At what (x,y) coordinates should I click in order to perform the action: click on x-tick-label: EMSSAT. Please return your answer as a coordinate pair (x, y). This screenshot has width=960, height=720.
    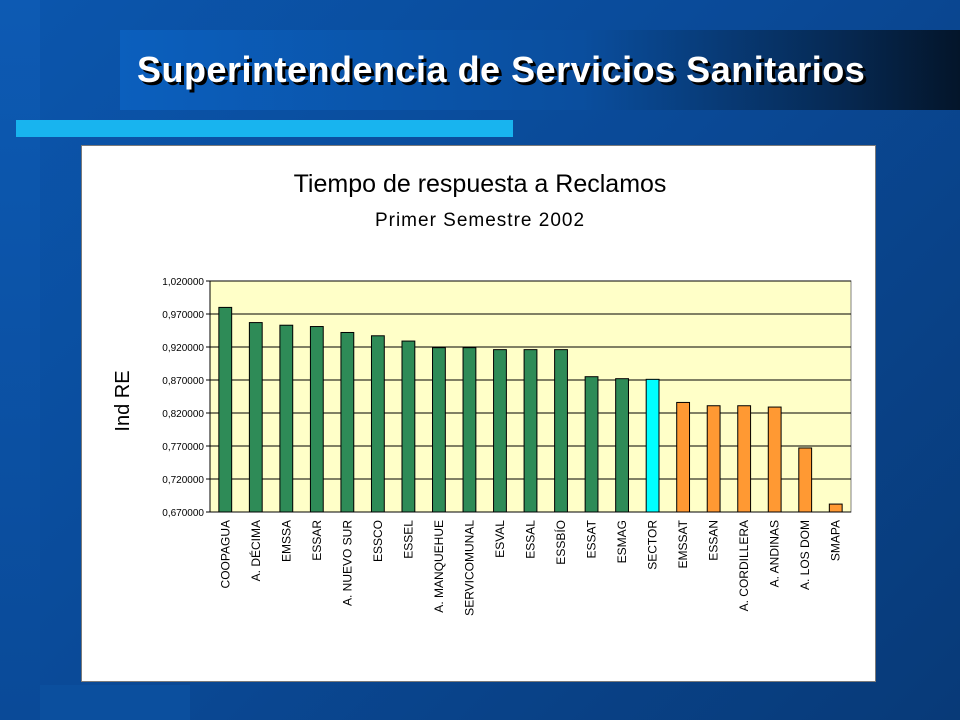
    Looking at the image, I should click on (683, 543).